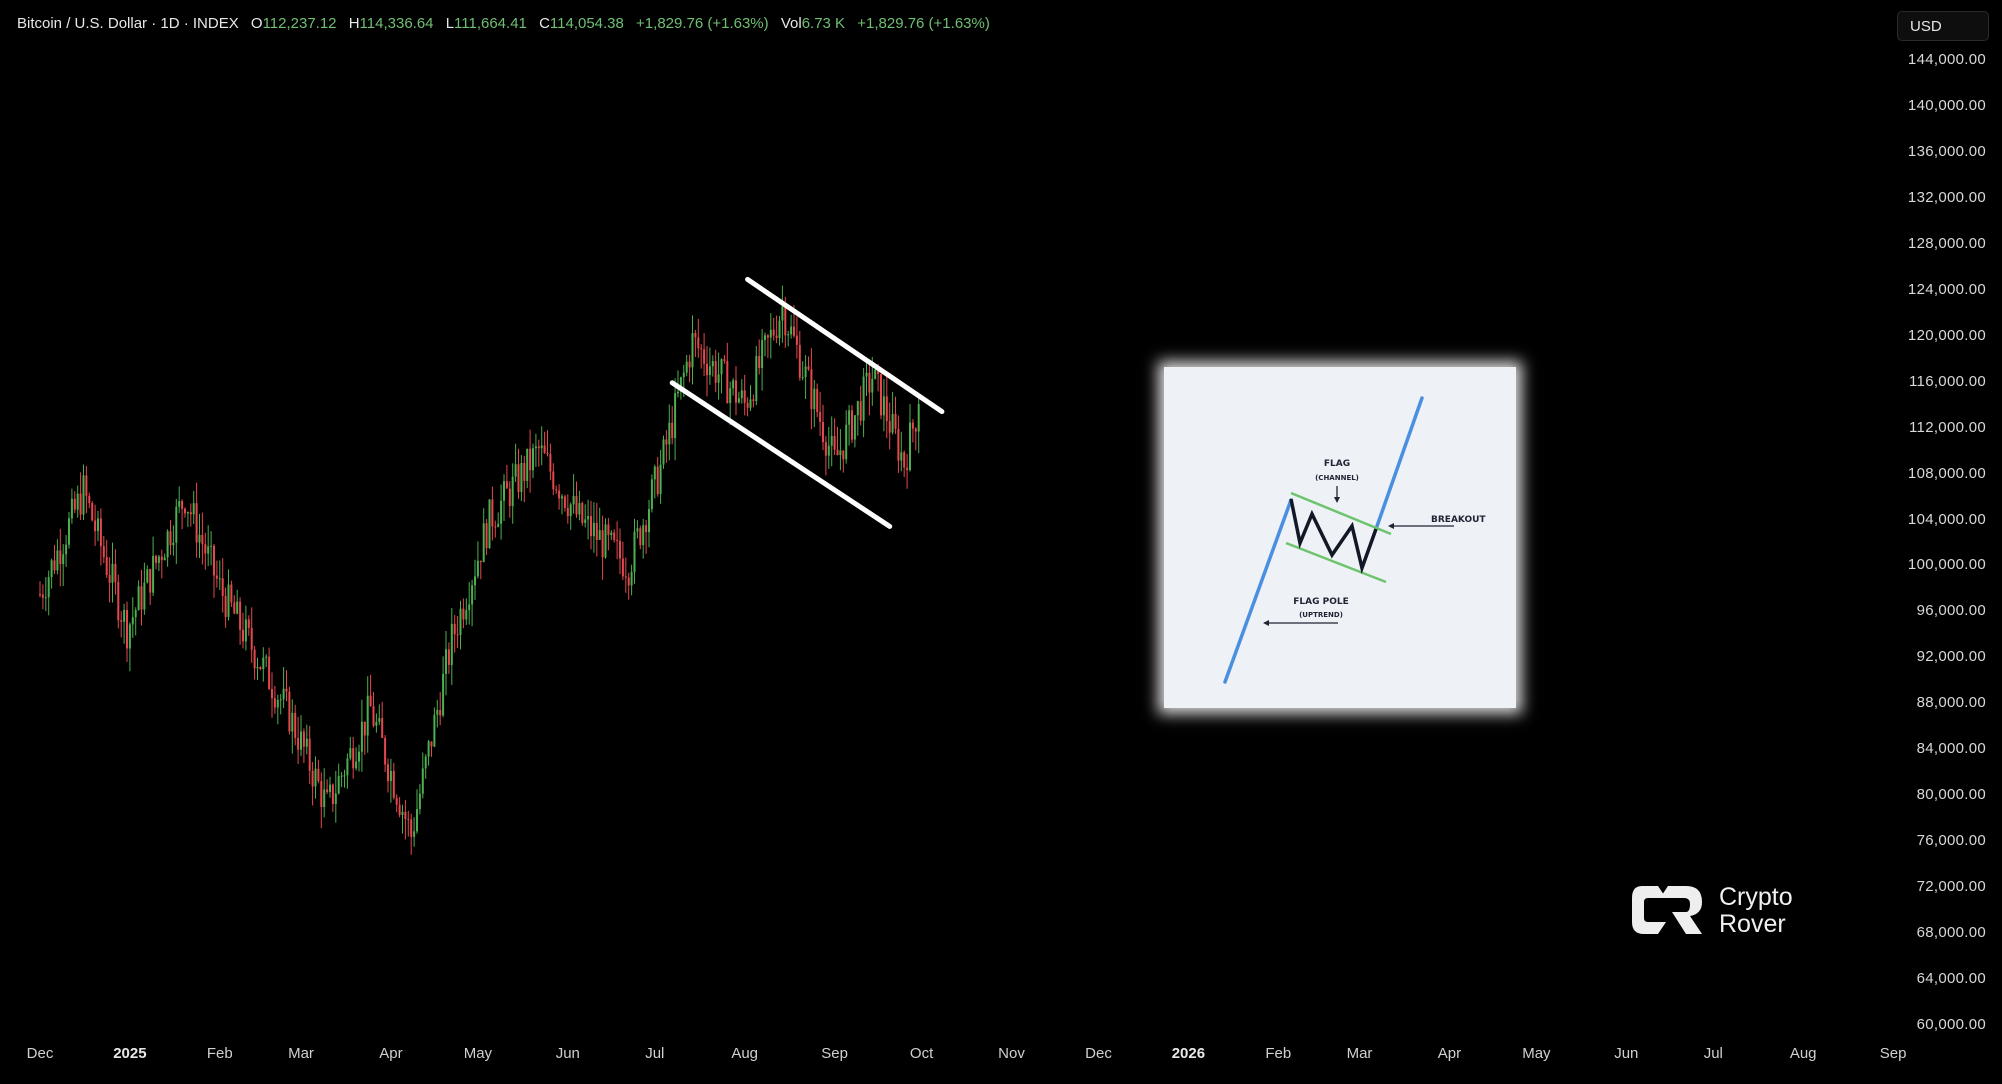 This screenshot has height=1084, width=2002. Describe the element at coordinates (1951, 979) in the screenshot. I see `price-tick: 64,000.00` at that location.